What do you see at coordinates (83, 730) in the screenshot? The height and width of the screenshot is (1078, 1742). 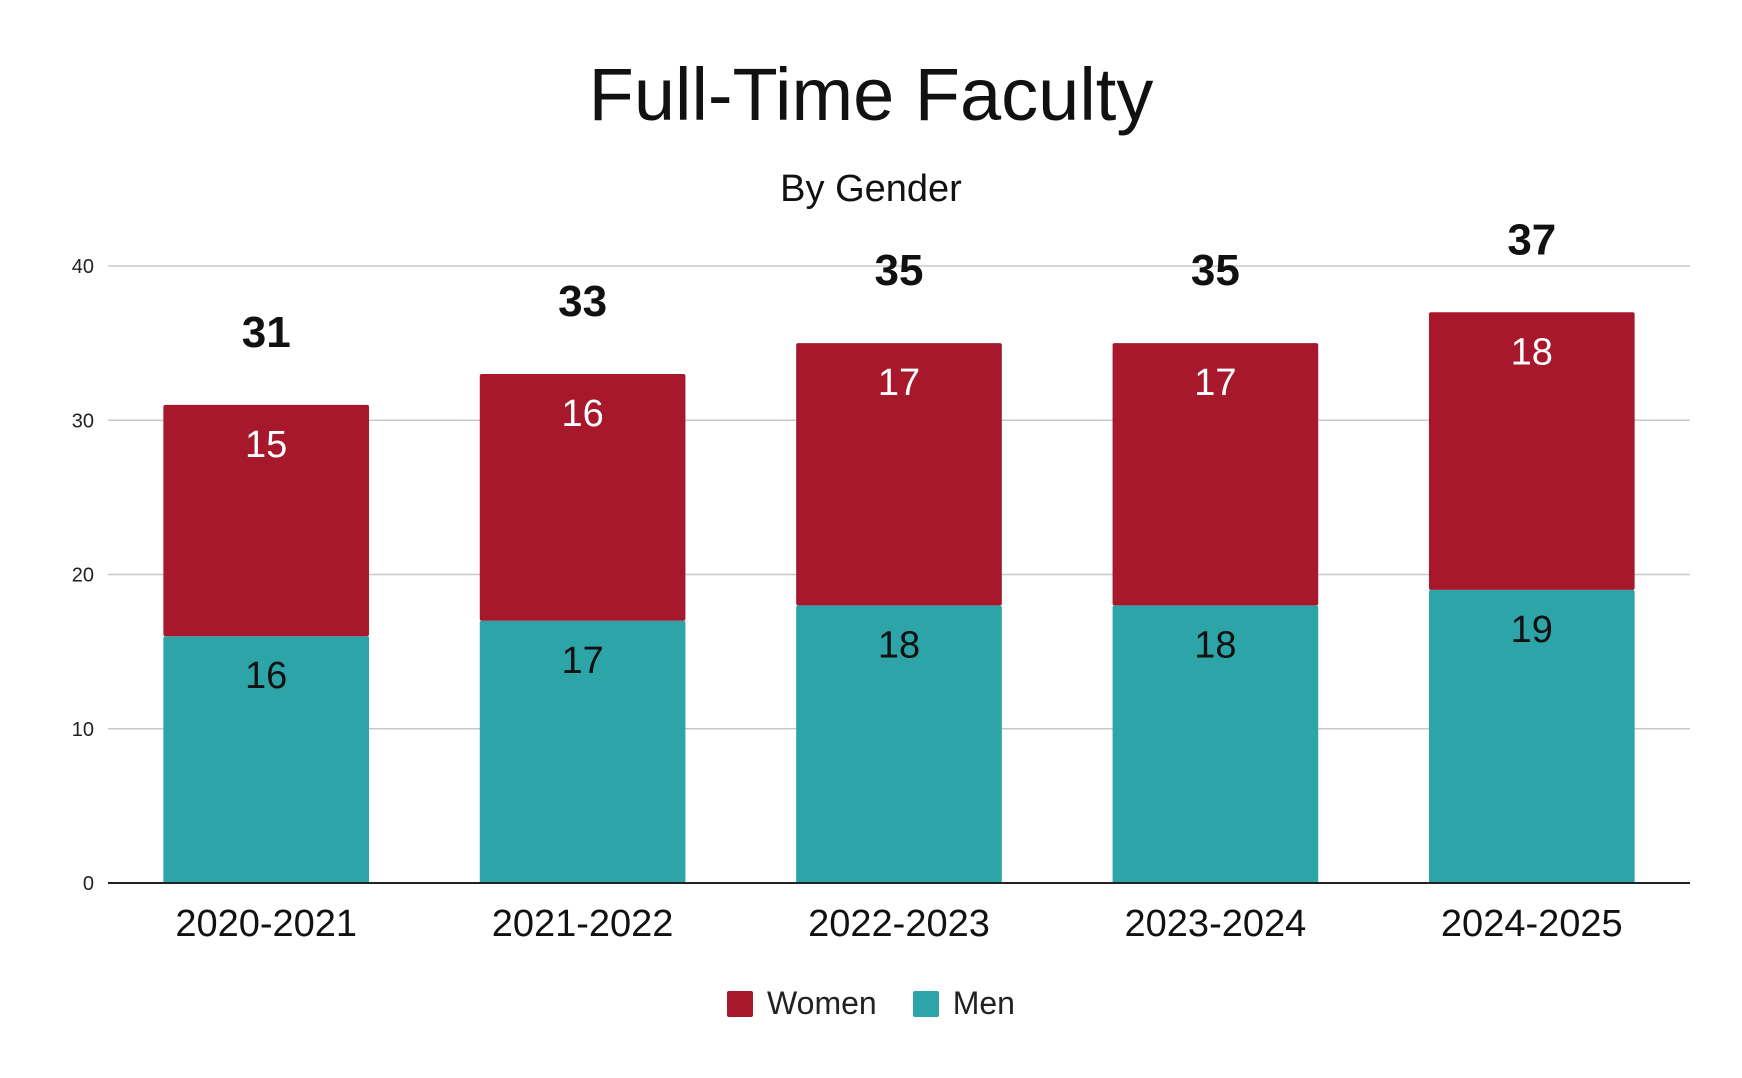 I see `y-tick-label: 10` at bounding box center [83, 730].